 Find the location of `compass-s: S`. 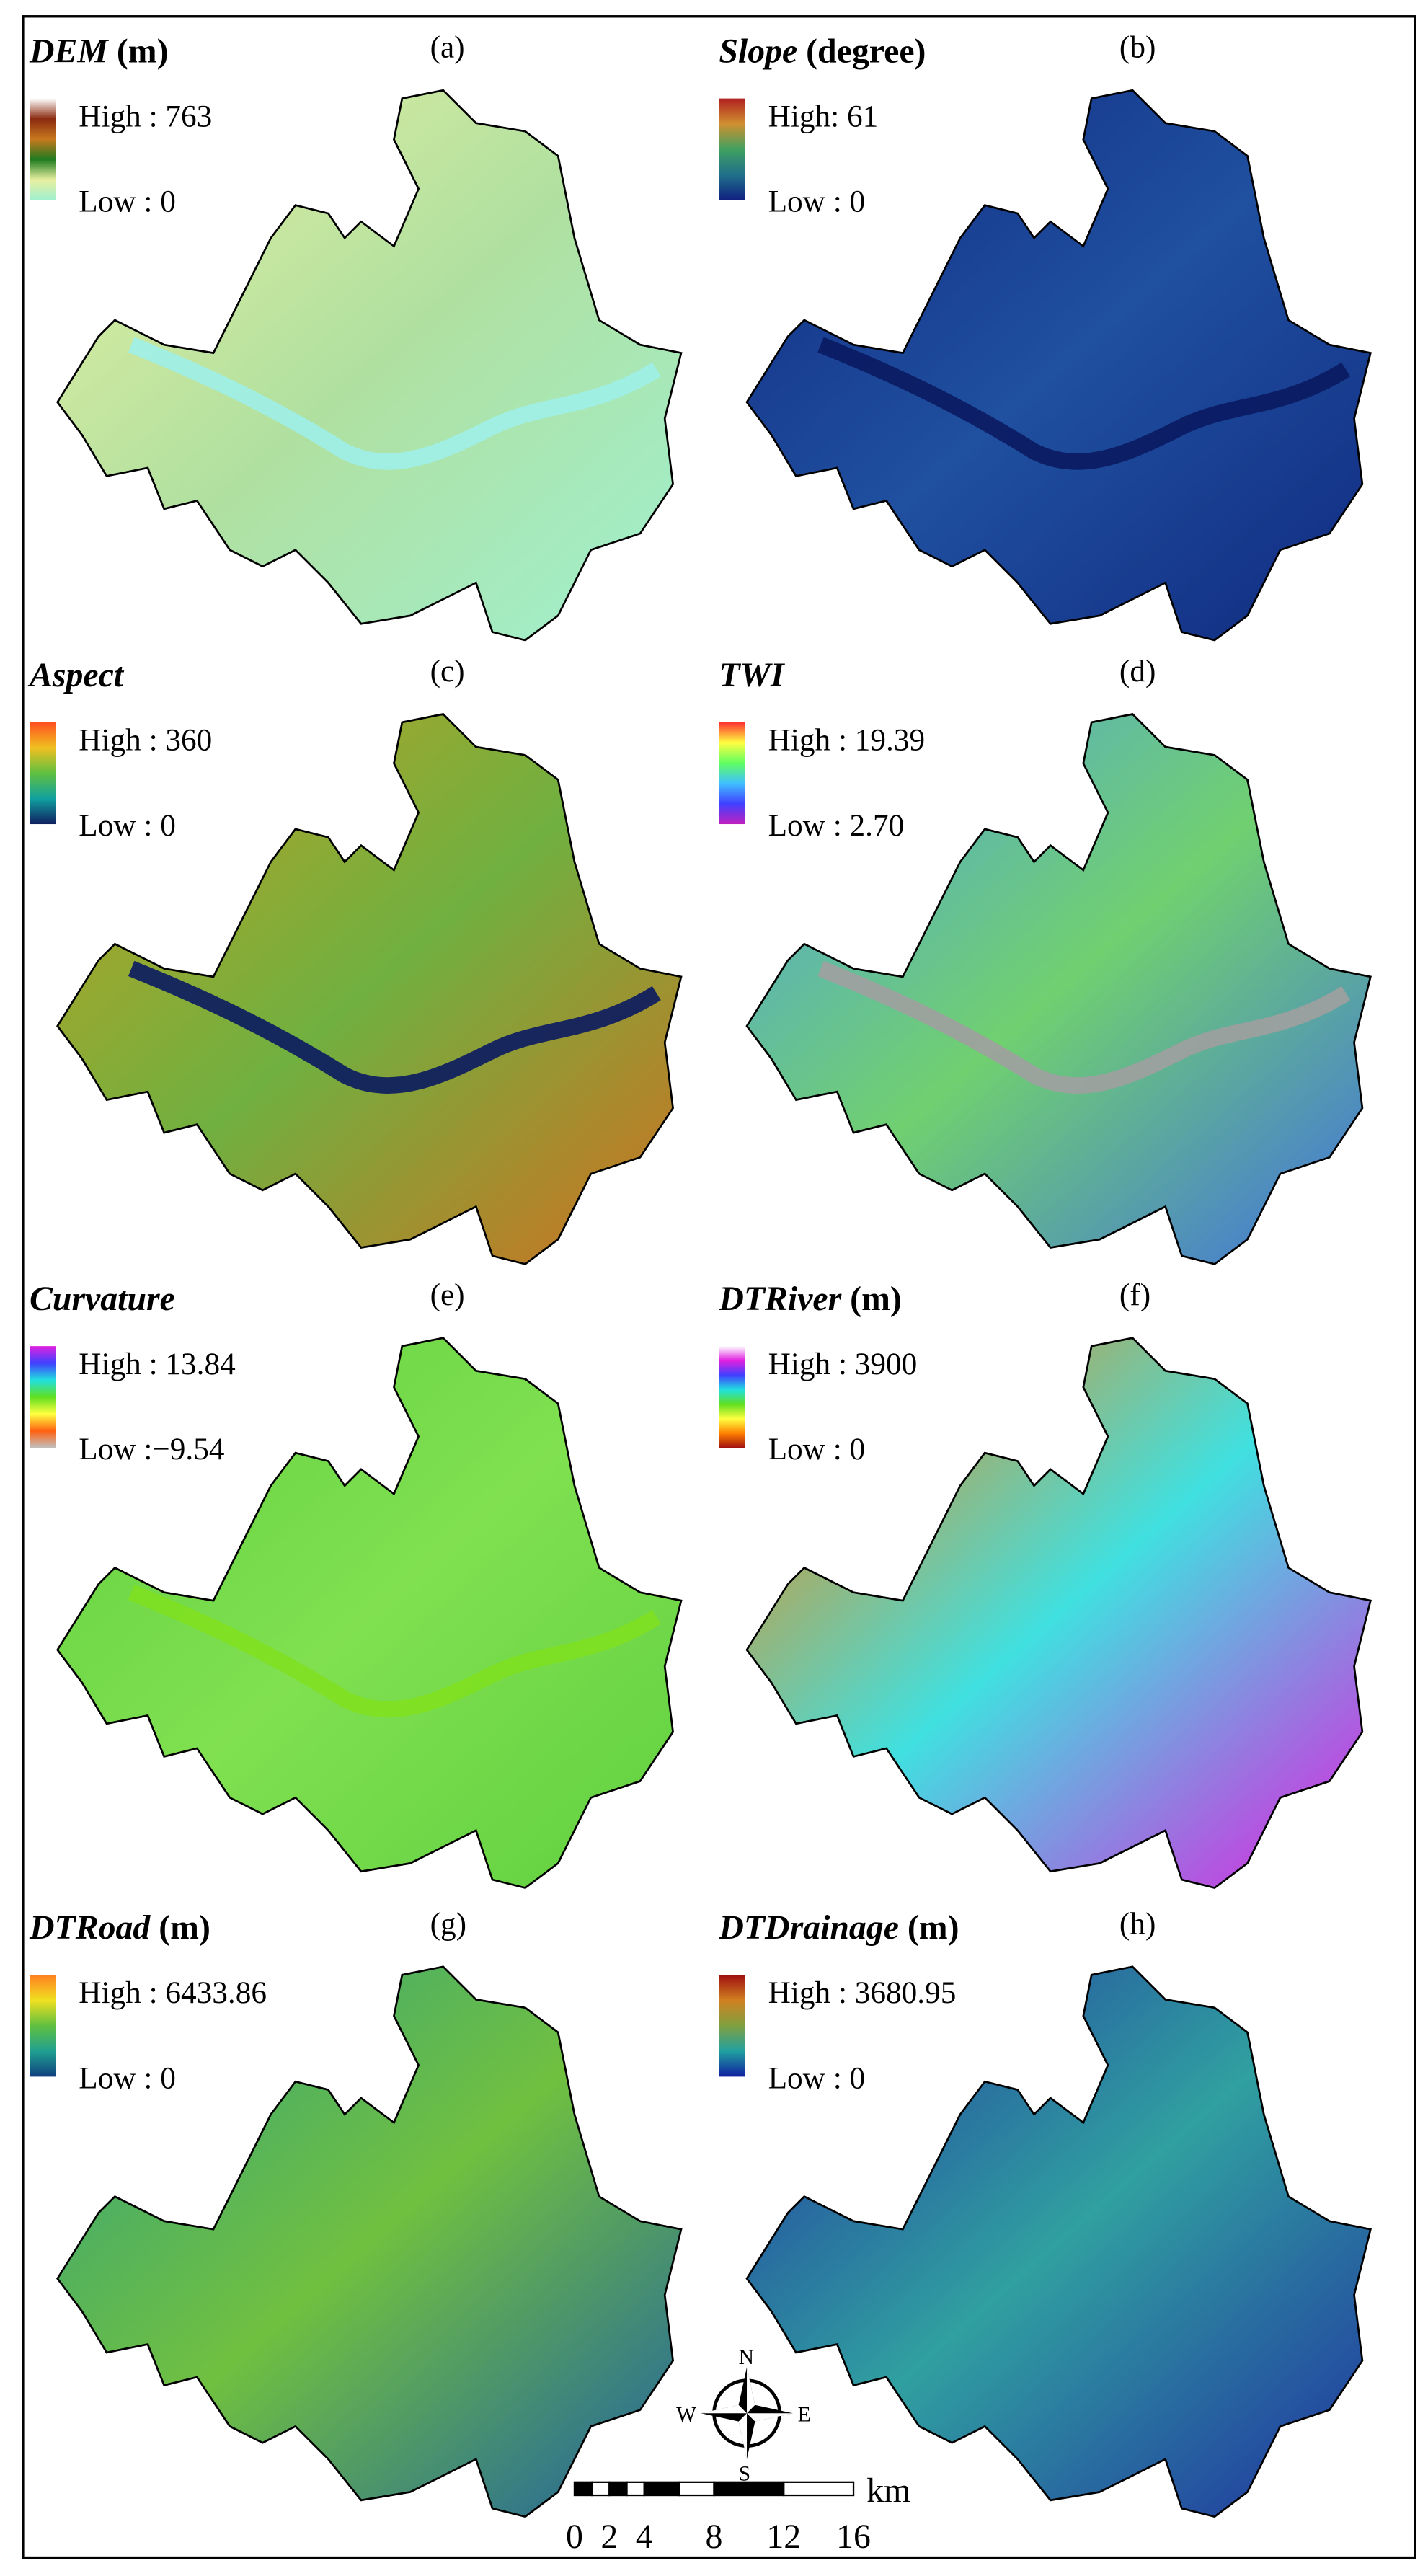

compass-s: S is located at coordinates (745, 2474).